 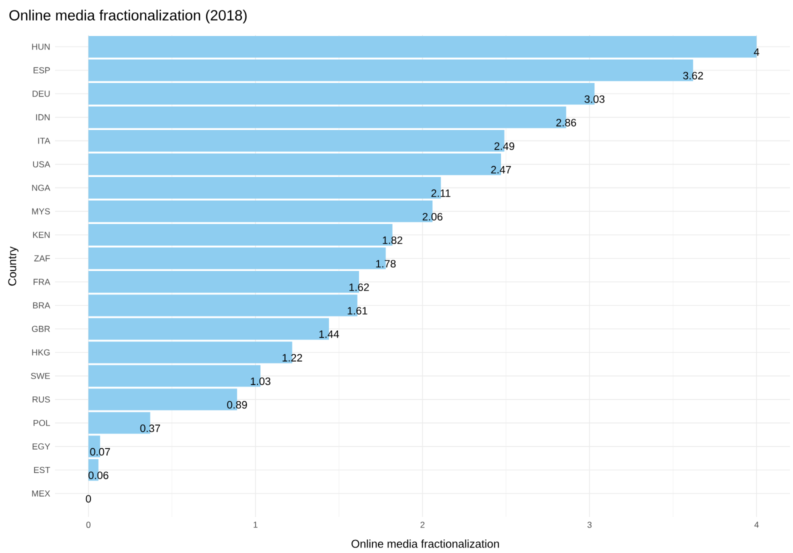 I want to click on data-label: 1.62, so click(x=359, y=287).